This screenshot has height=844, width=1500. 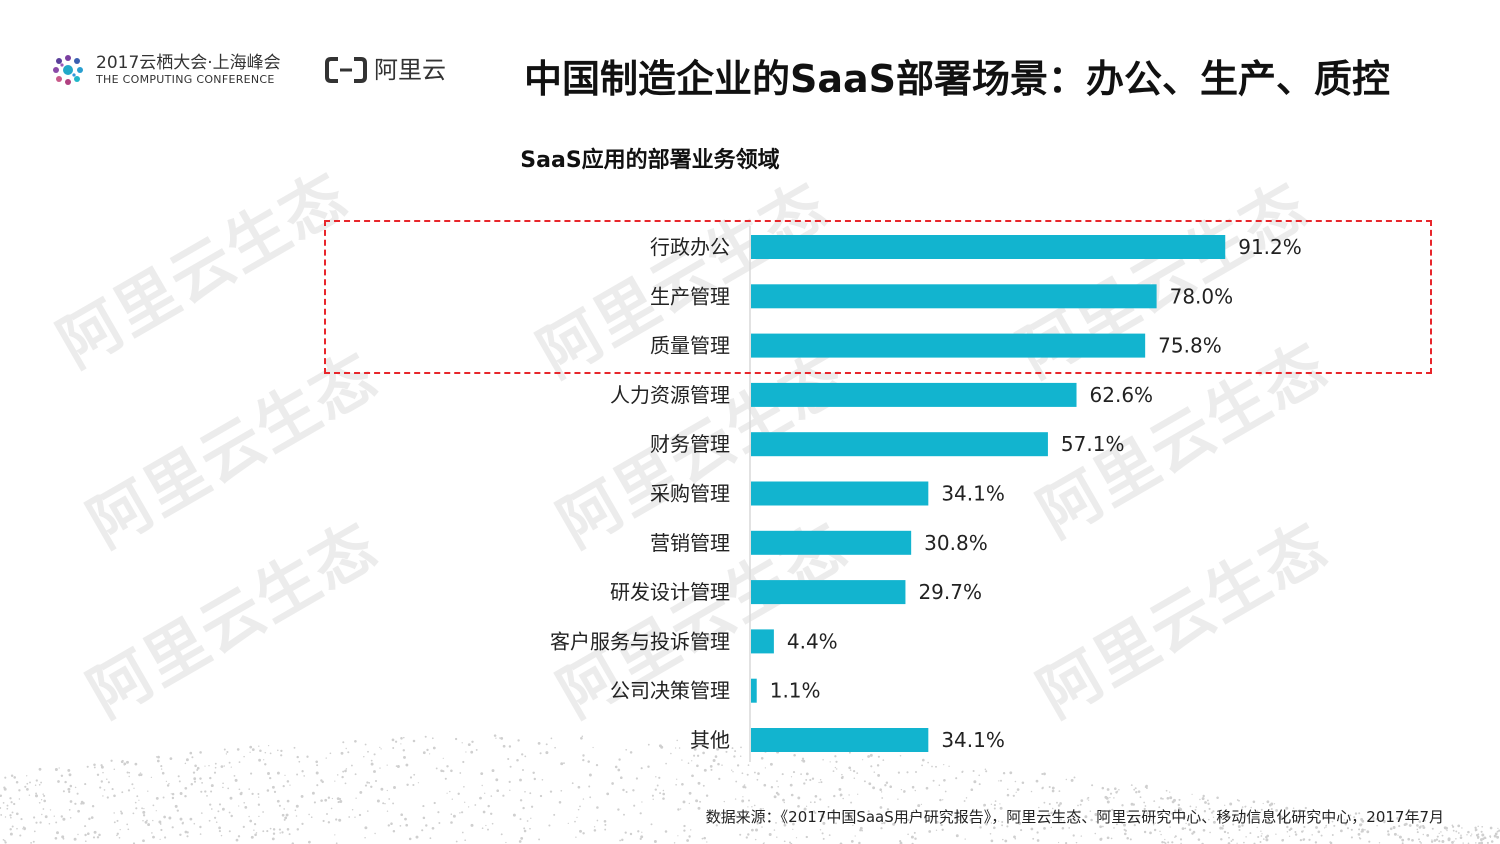 What do you see at coordinates (1270, 247) in the screenshot?
I see `value-label: 91.2%` at bounding box center [1270, 247].